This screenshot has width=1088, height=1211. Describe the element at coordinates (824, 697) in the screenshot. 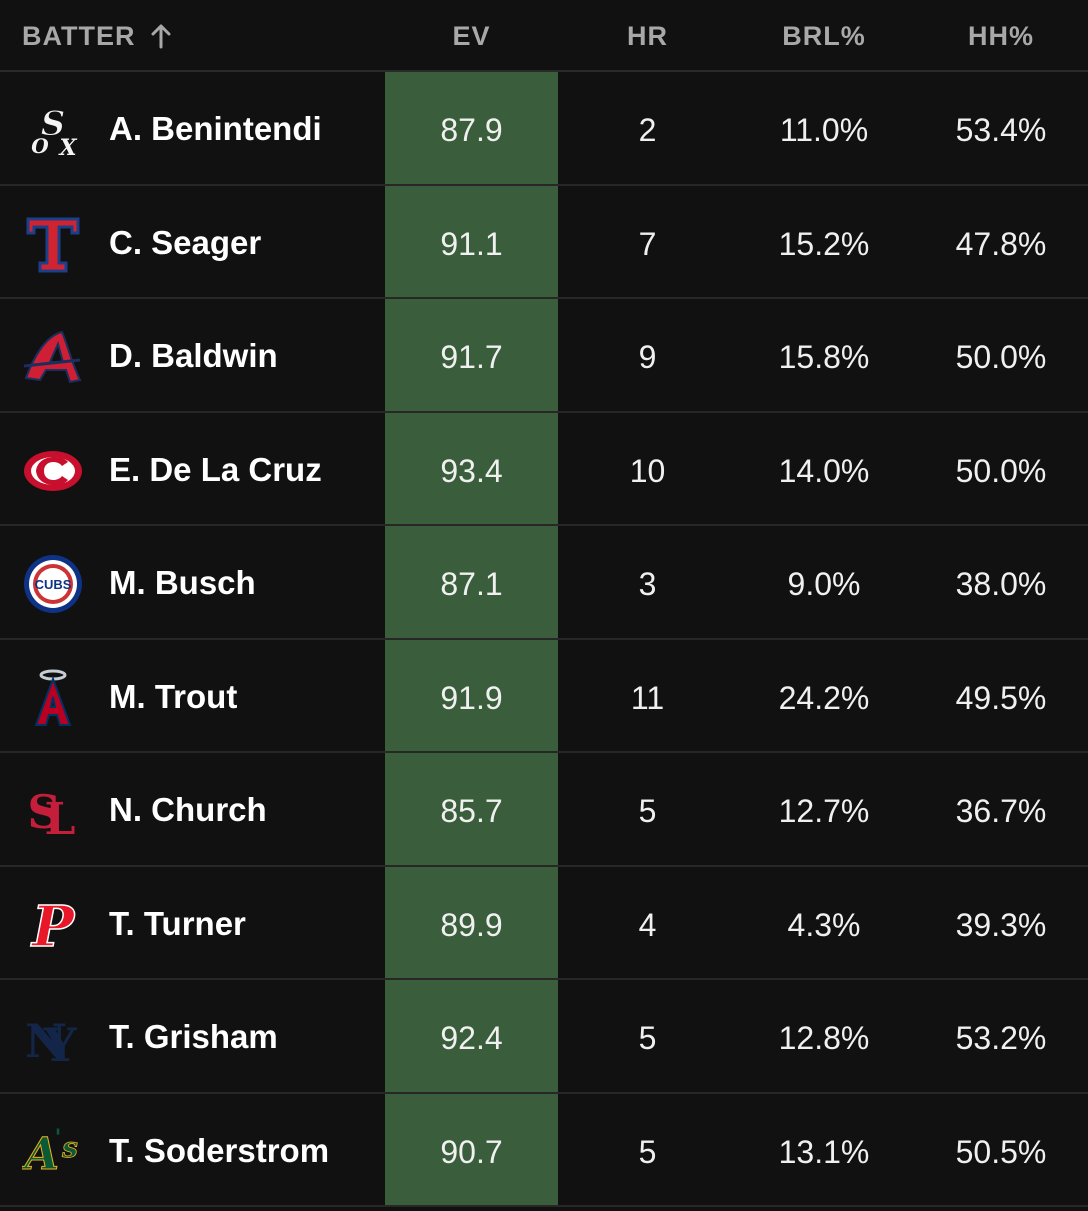

I see `brl-percent-value: 24.2%` at that location.